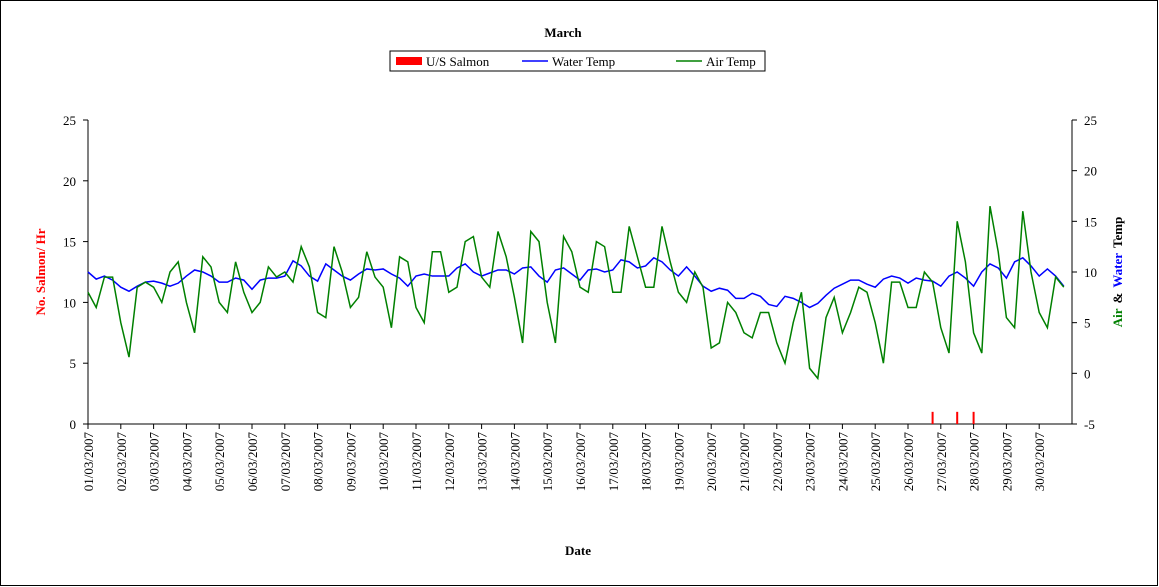 The image size is (1159, 587). Describe the element at coordinates (1090, 171) in the screenshot. I see `y2-tick-label: 20` at that location.